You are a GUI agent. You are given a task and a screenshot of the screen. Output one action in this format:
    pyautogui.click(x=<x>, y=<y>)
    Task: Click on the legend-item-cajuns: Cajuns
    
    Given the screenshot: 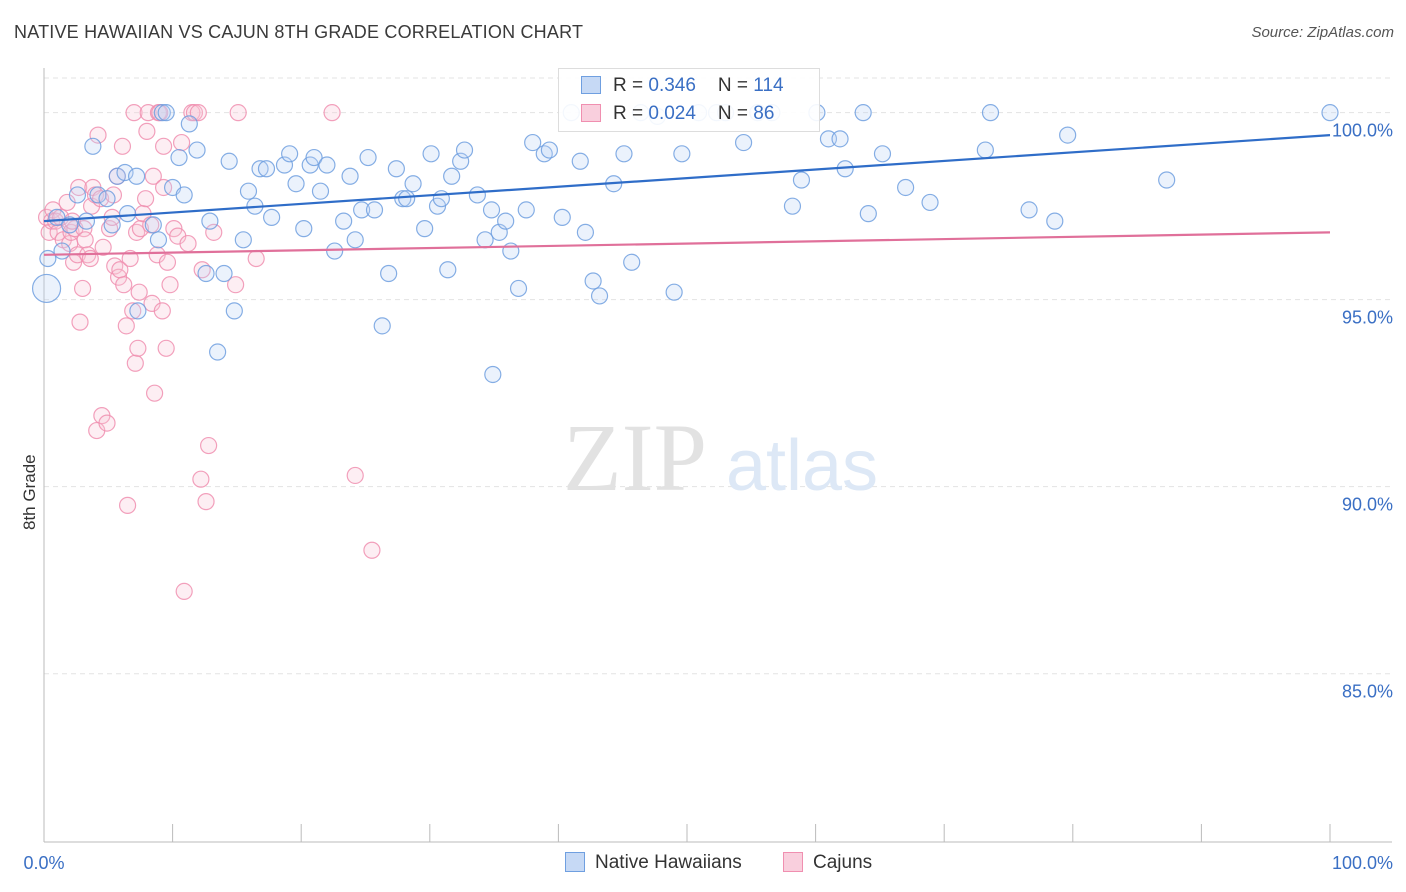 What is the action you would take?
    pyautogui.click(x=827, y=863)
    